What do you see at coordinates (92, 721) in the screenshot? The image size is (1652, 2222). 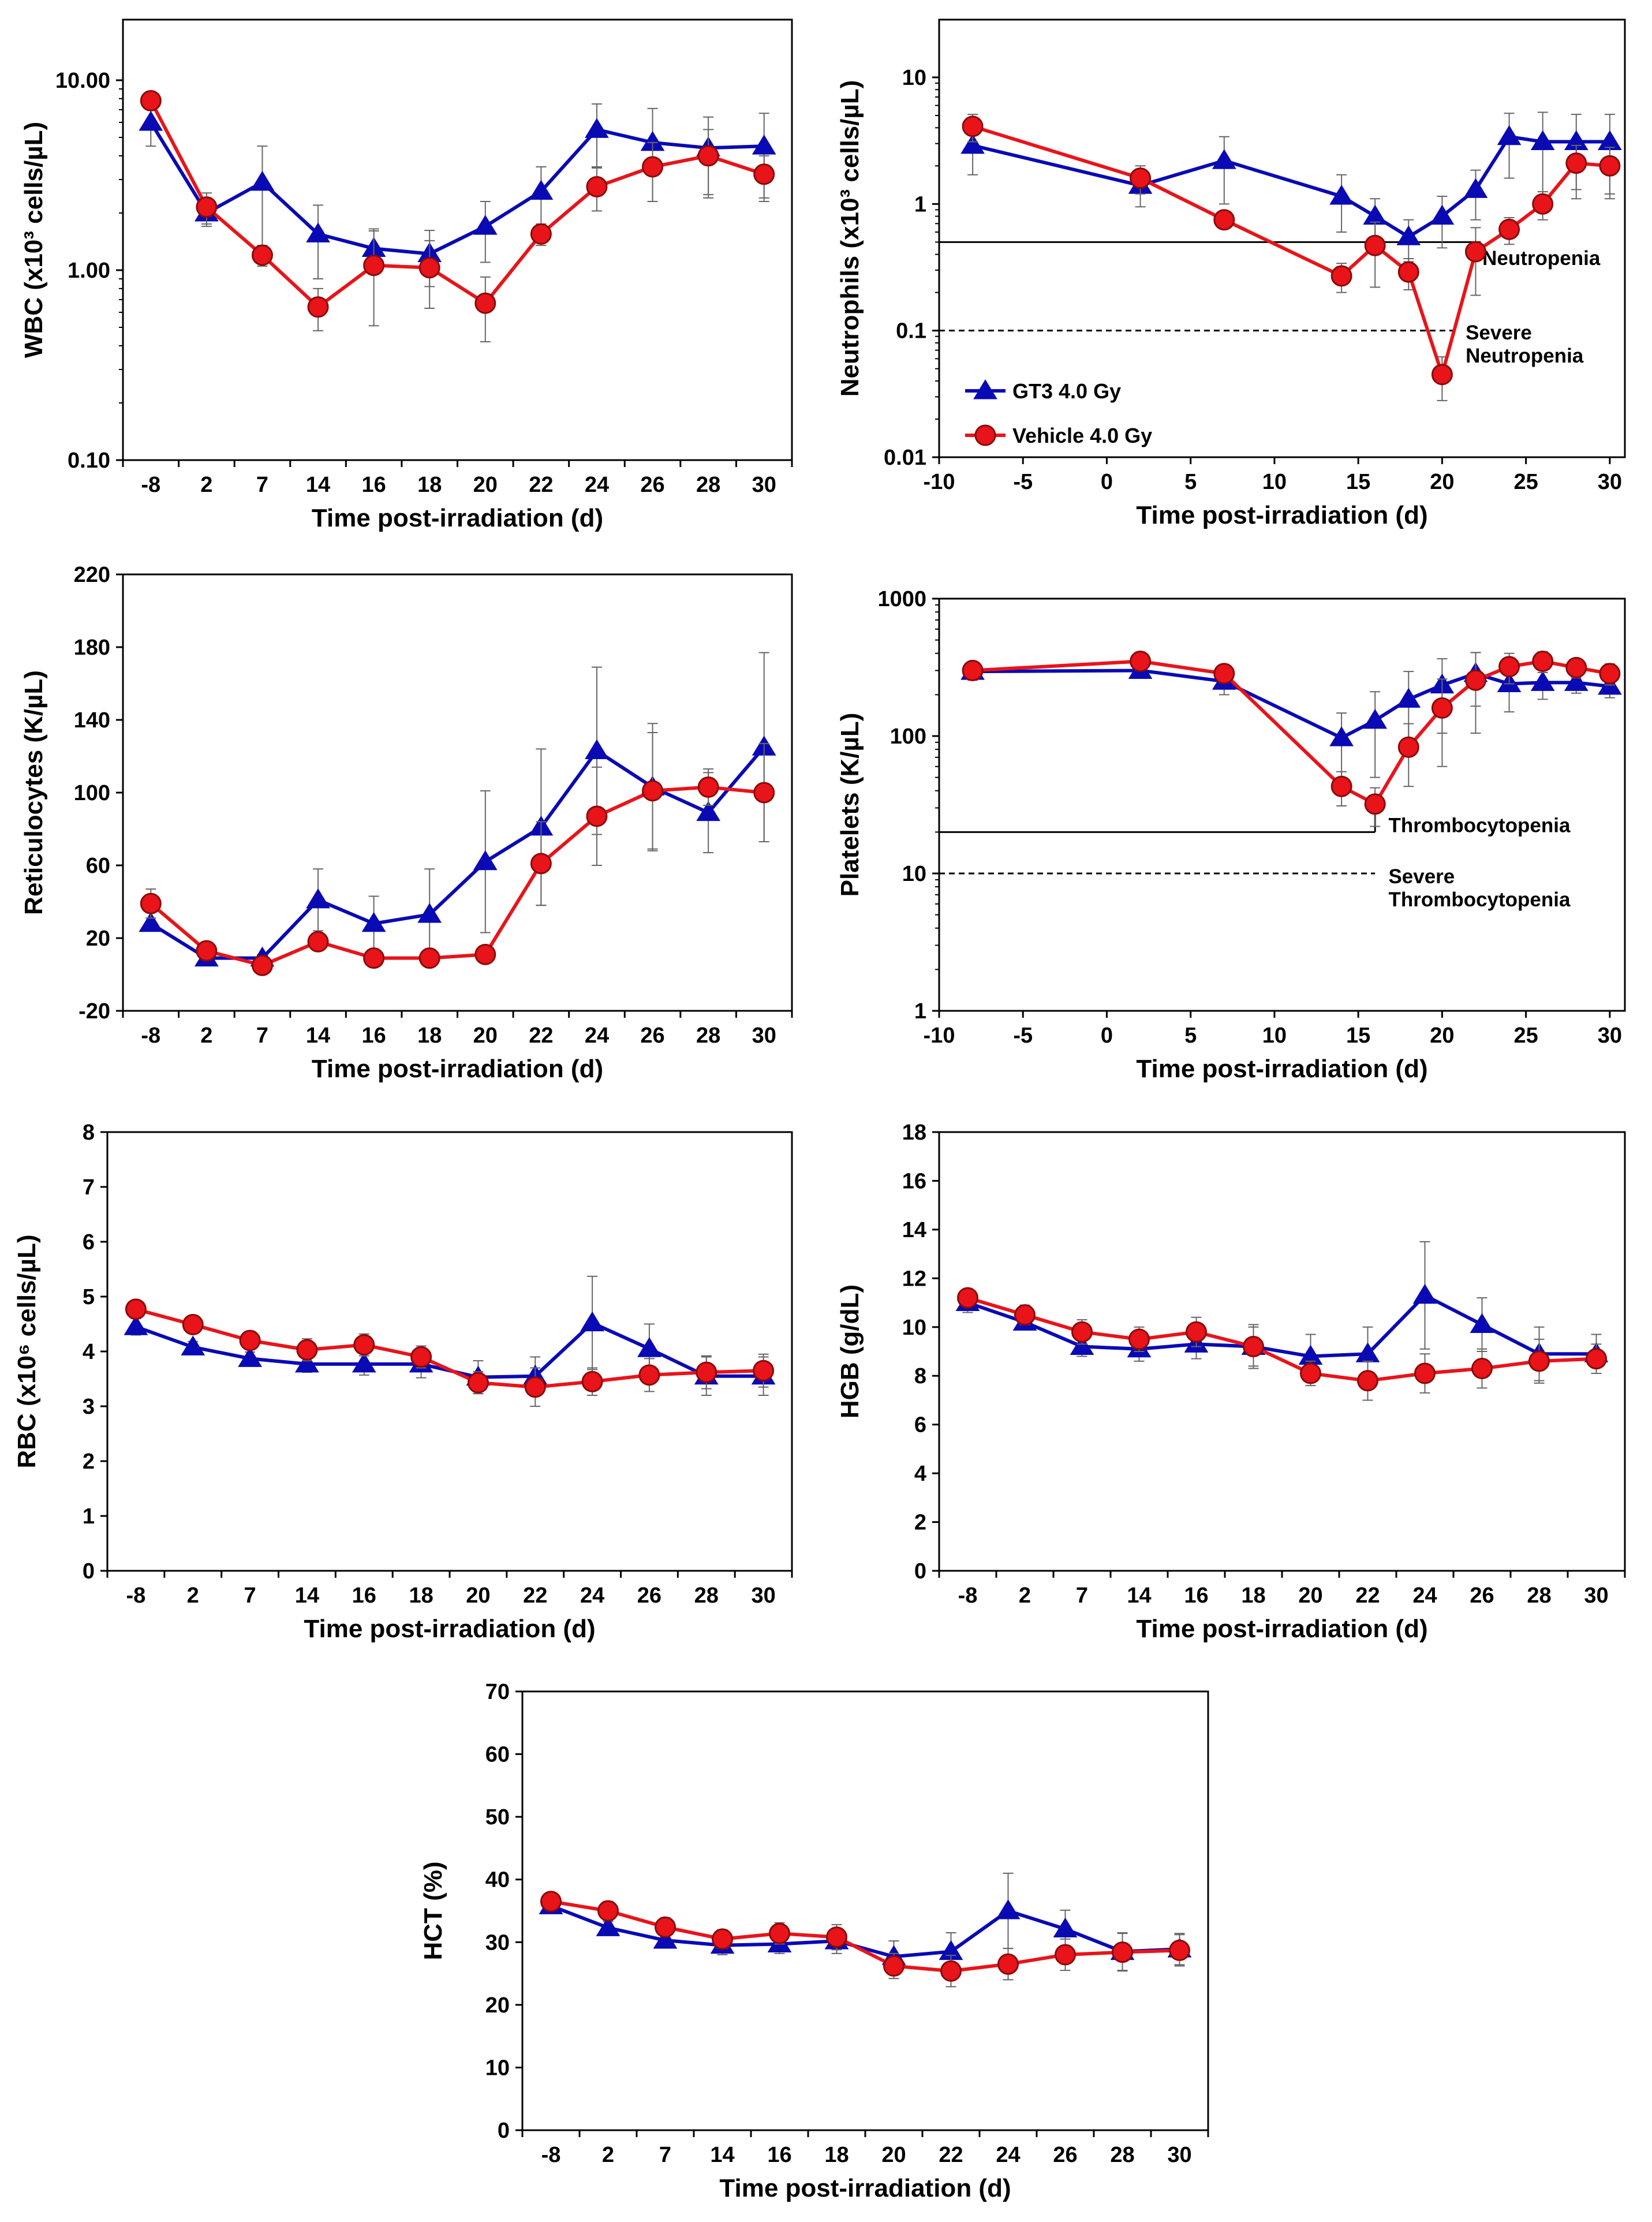 I see `y-tick-label: 140` at bounding box center [92, 721].